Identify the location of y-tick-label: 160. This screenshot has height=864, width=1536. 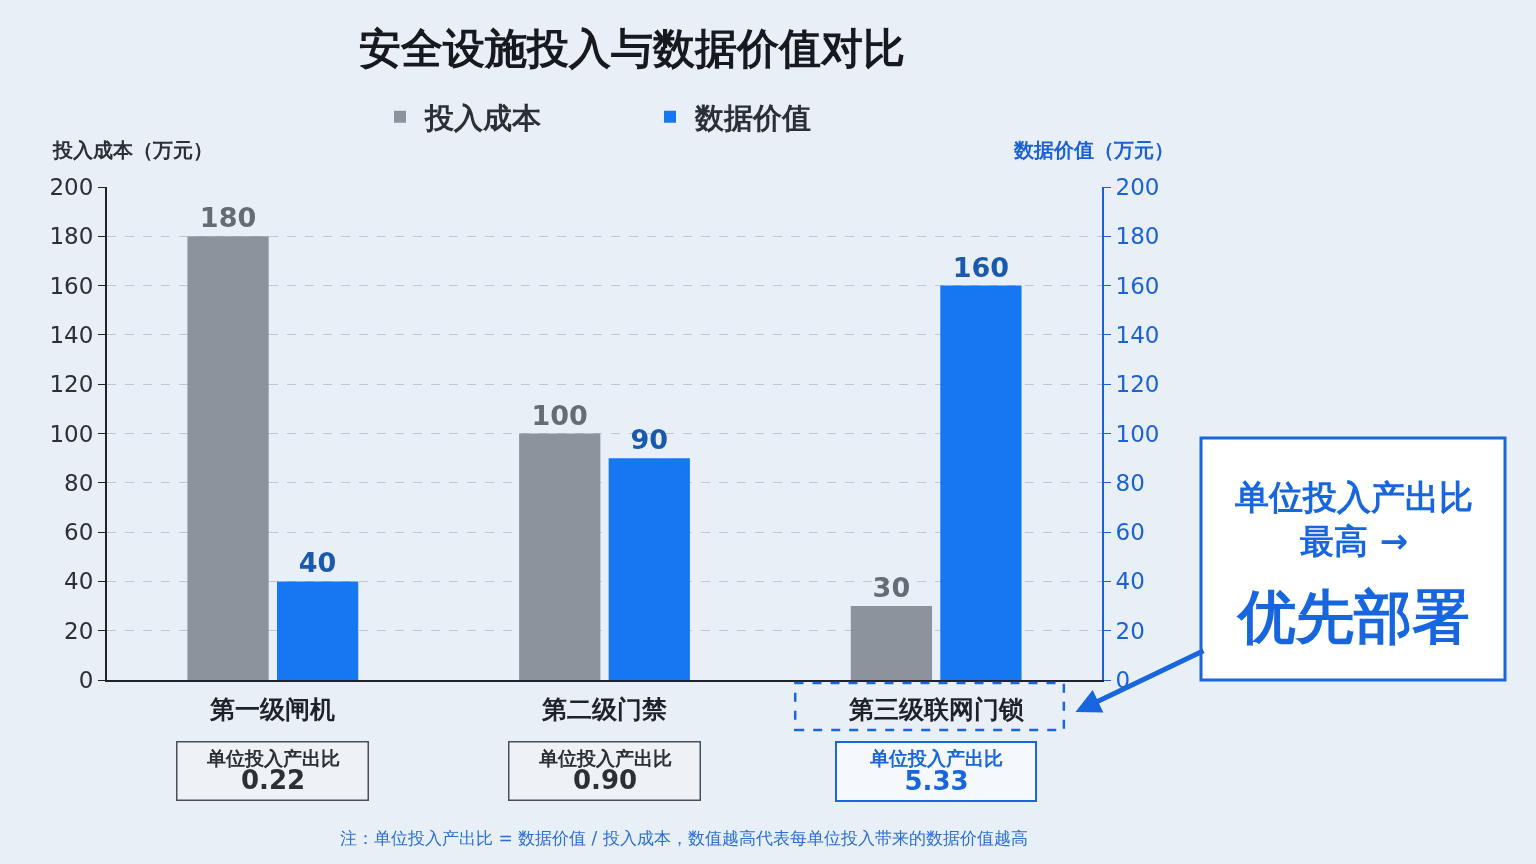
(71, 285).